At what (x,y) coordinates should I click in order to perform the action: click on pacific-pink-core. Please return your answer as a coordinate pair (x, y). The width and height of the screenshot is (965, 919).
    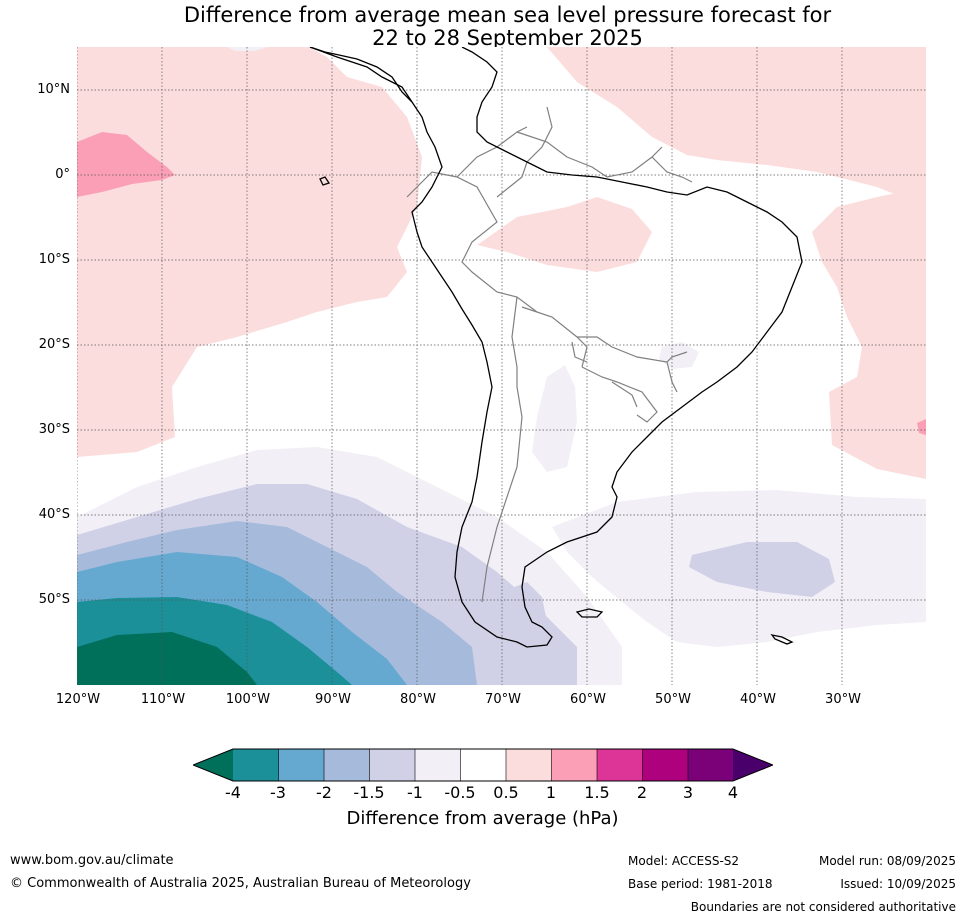
    Looking at the image, I should click on (126, 164).